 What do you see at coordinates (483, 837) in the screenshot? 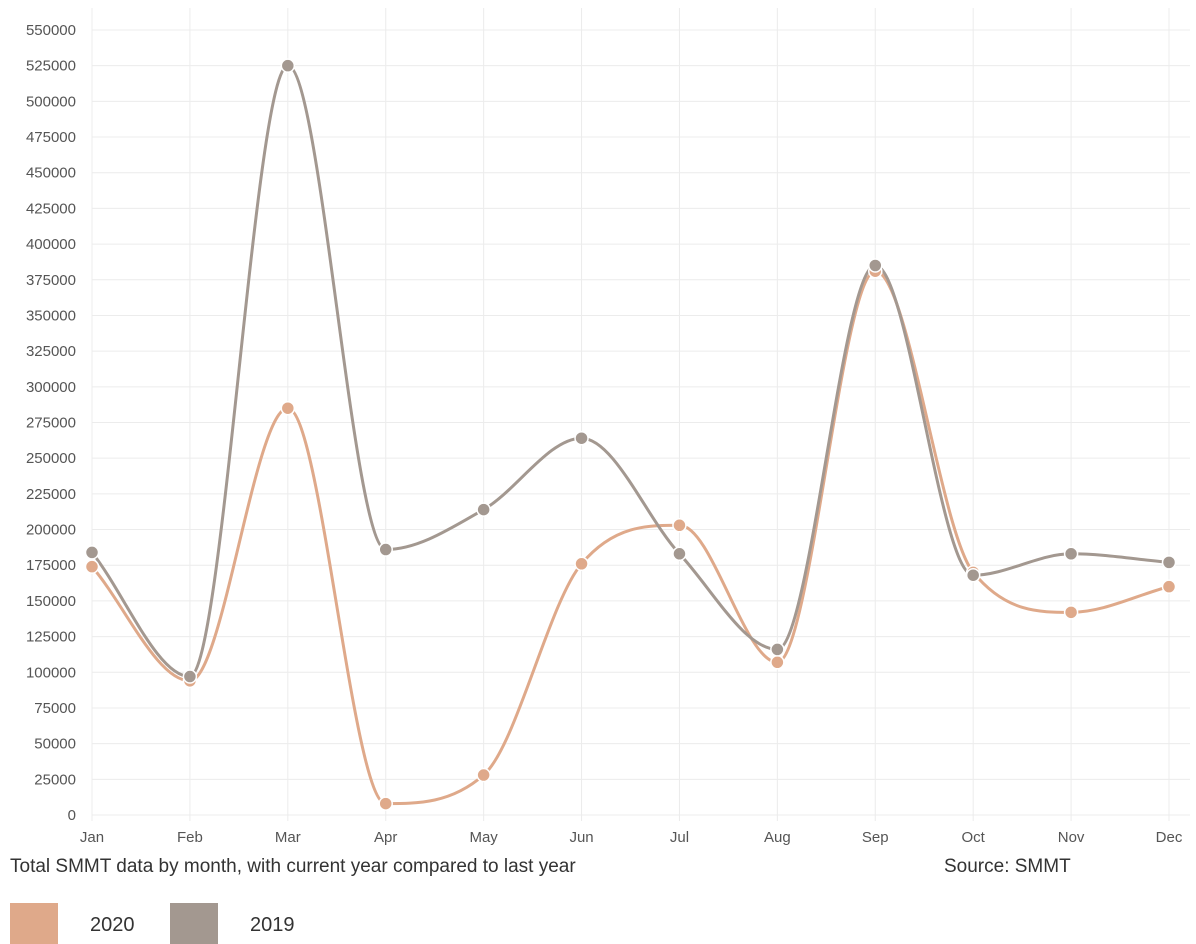
I see `x-tick-label: May` at bounding box center [483, 837].